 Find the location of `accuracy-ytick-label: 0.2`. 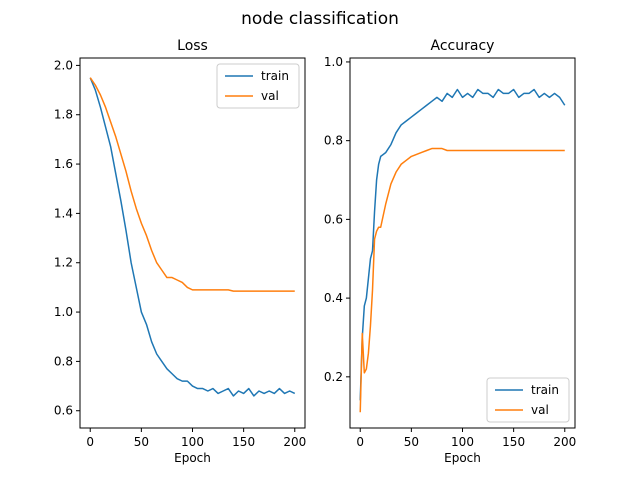

accuracy-ytick-label: 0.2 is located at coordinates (333, 377).